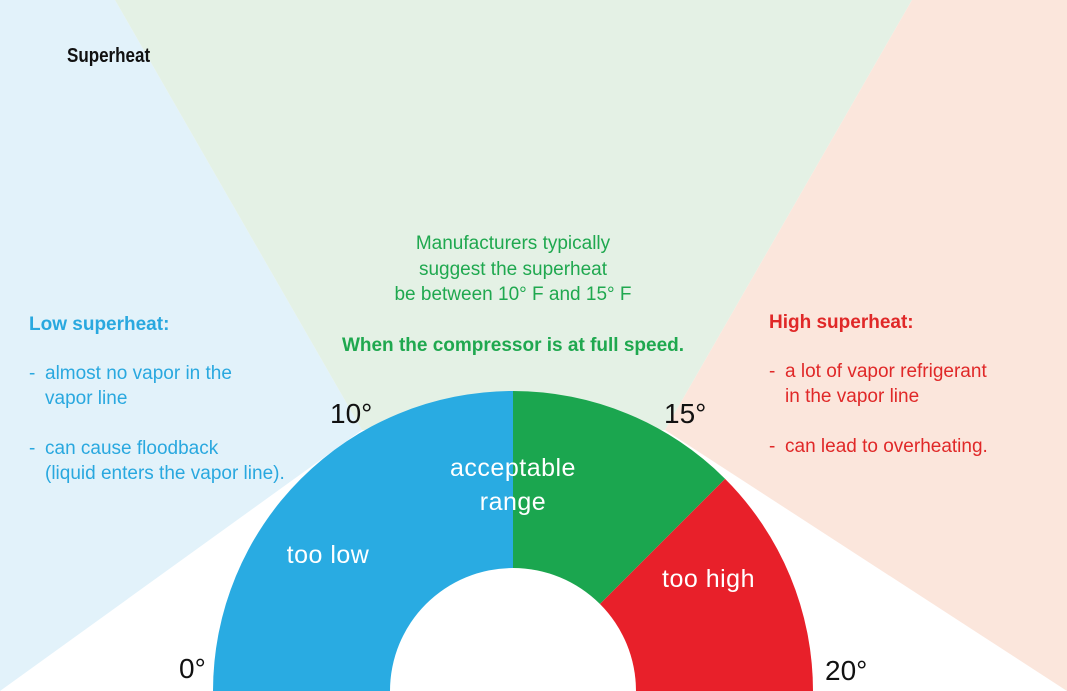 Image resolution: width=1067 pixels, height=691 pixels. I want to click on full-speed-note: When the compressor is at full speed., so click(513, 345).